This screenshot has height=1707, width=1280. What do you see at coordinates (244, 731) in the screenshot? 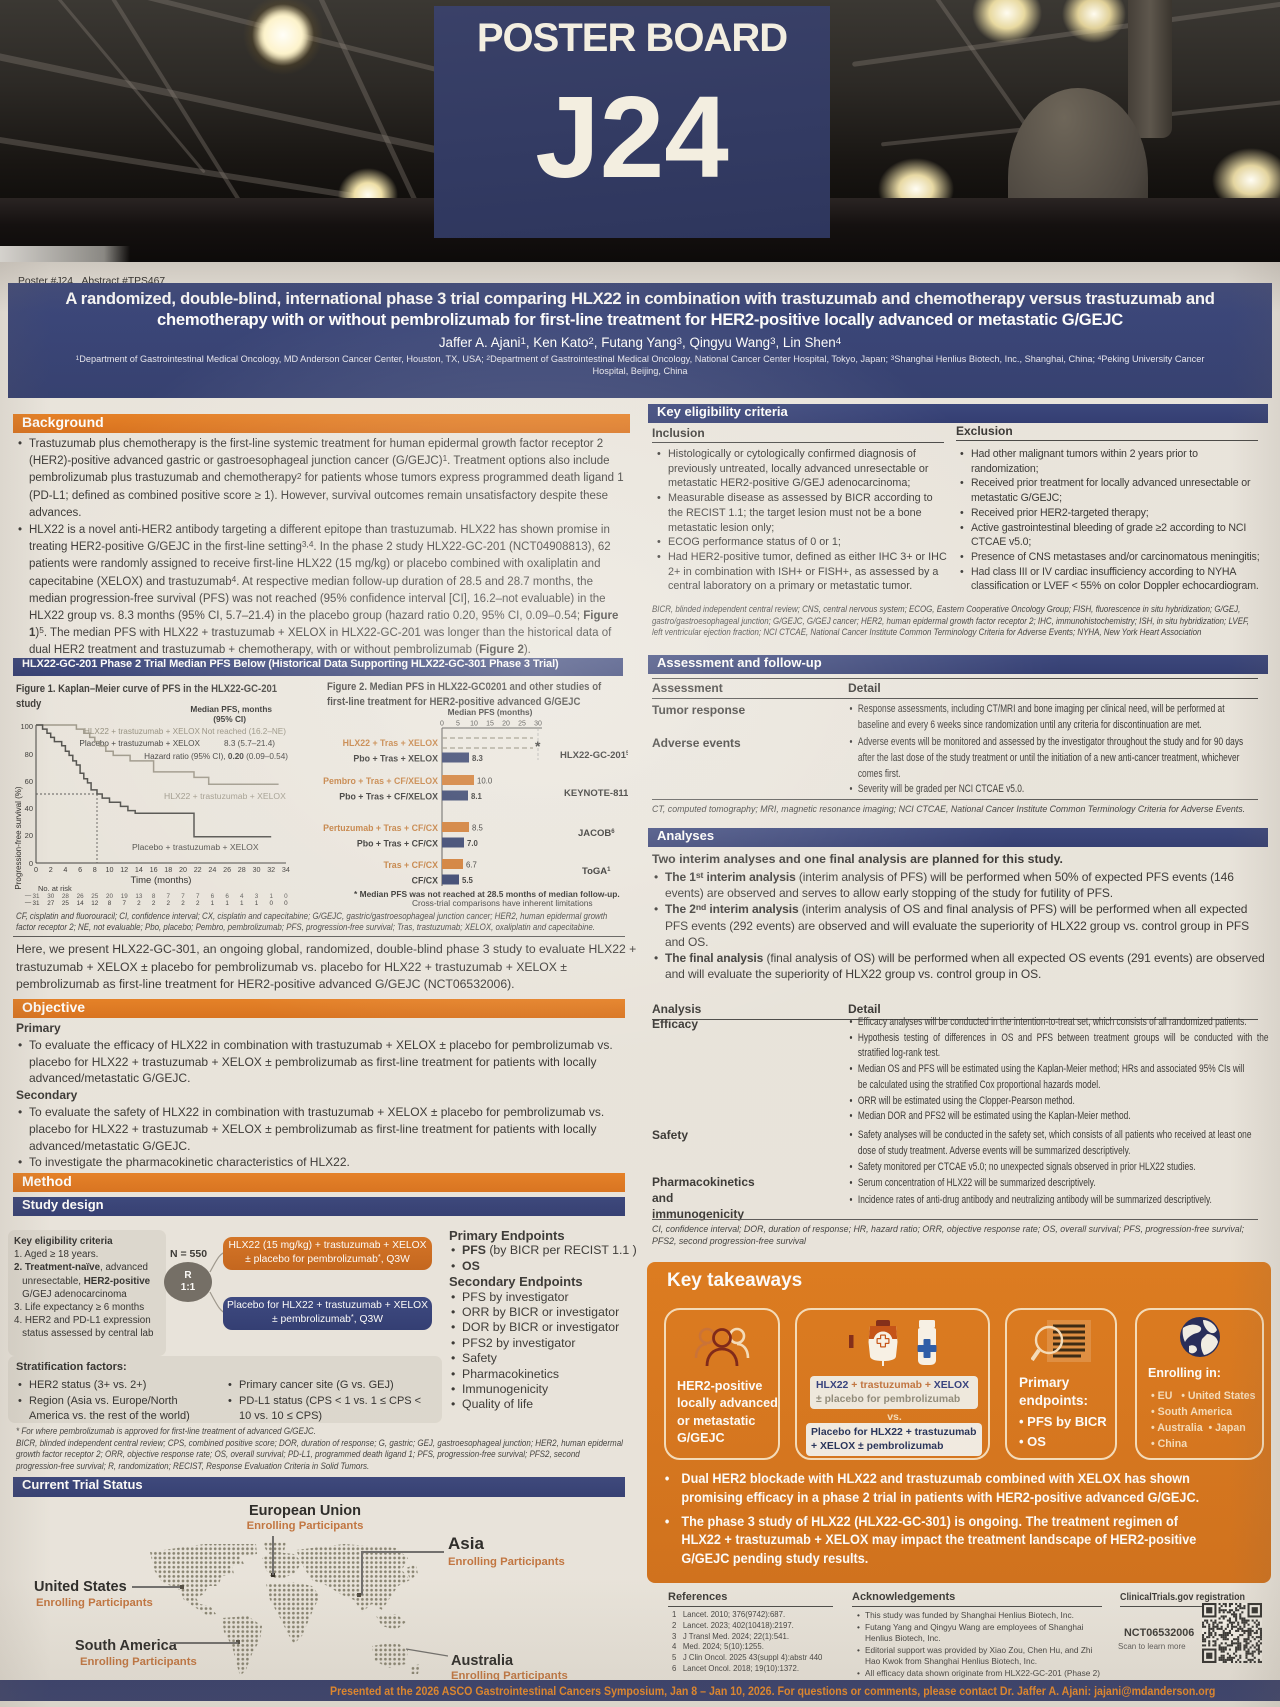
I see `svg-text: Not reached (16.2–NE)` at bounding box center [244, 731].